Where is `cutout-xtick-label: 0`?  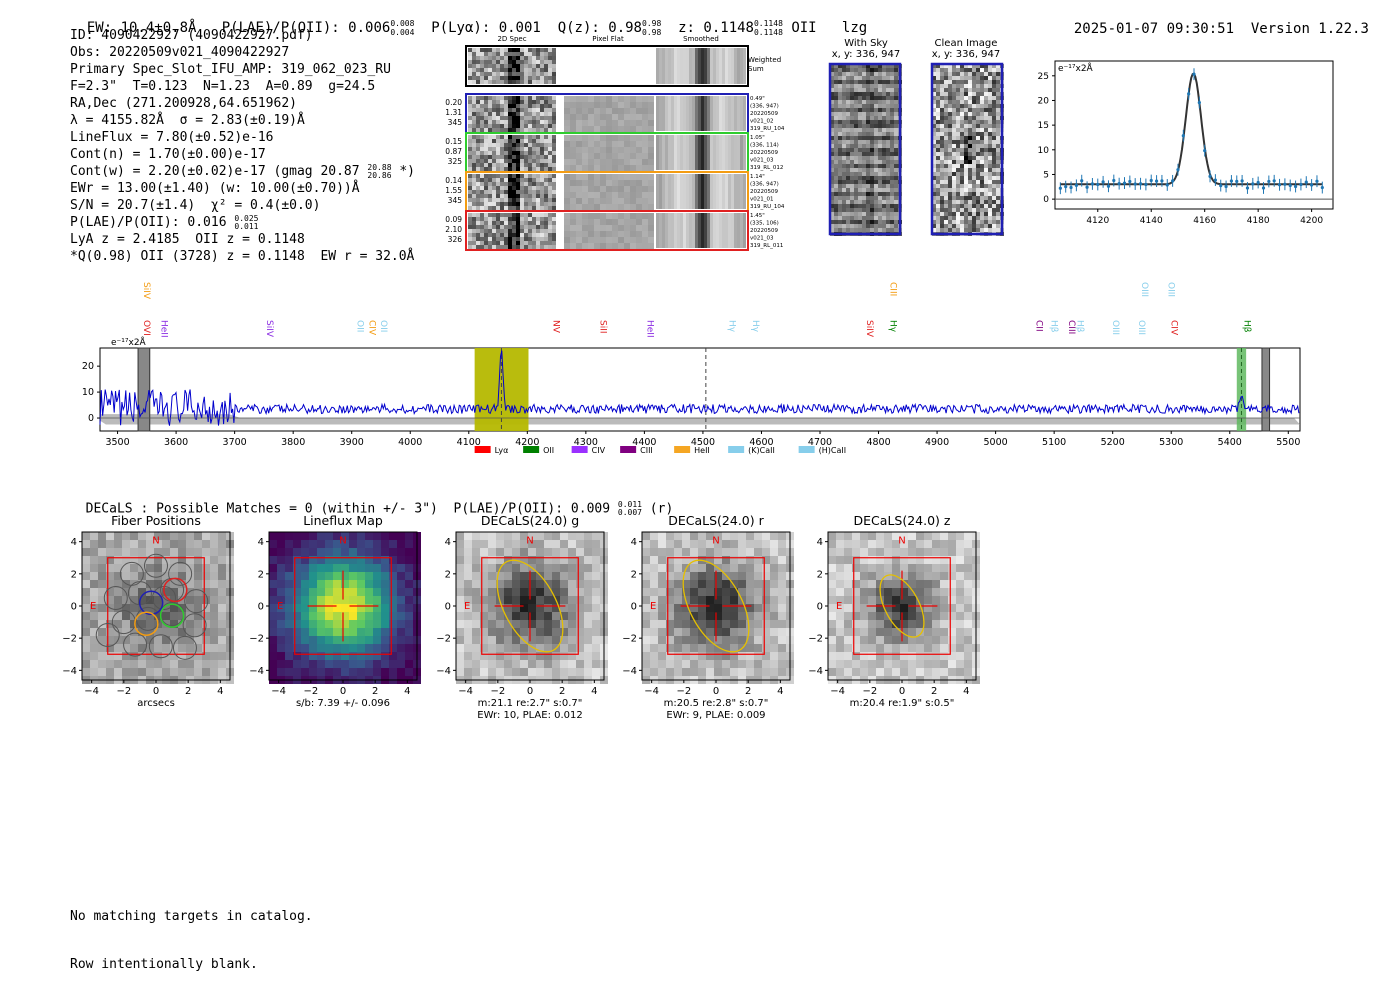
cutout-xtick-label: 0 is located at coordinates (343, 691).